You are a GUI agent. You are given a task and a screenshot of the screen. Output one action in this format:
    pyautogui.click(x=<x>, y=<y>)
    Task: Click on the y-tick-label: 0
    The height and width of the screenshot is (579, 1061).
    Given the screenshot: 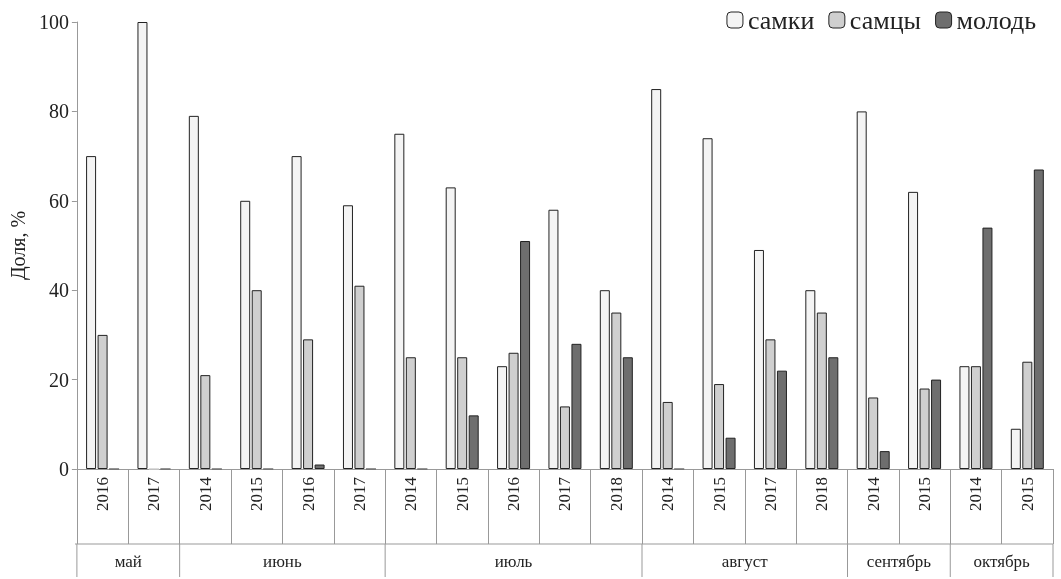 What is the action you would take?
    pyautogui.click(x=63, y=469)
    